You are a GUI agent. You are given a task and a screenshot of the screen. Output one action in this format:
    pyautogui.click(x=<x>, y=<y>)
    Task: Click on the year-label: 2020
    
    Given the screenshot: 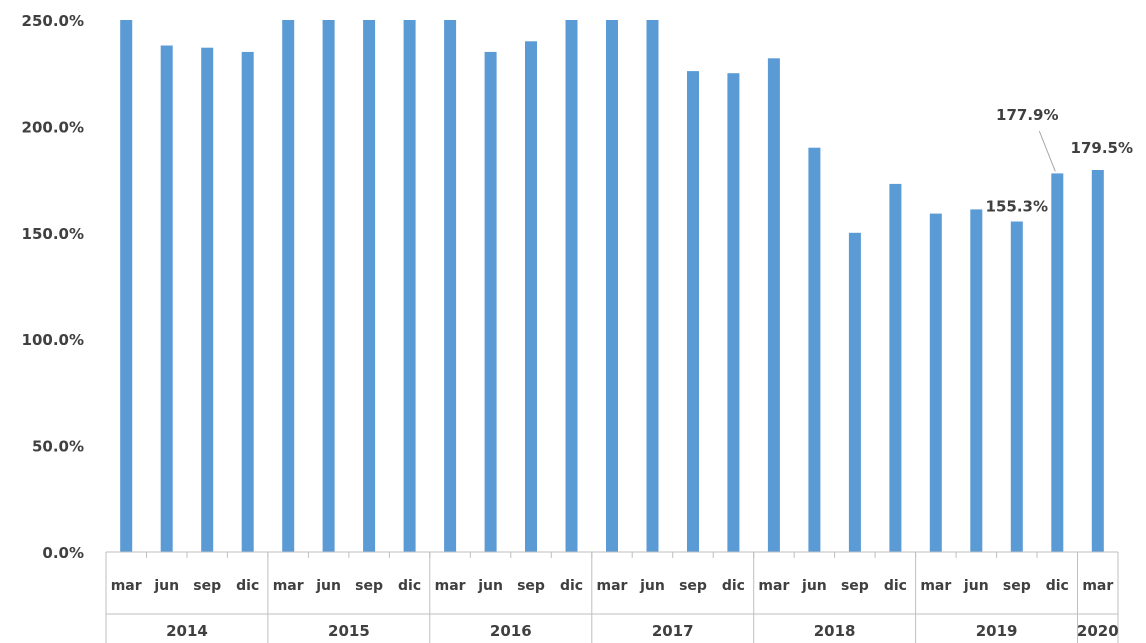 What is the action you would take?
    pyautogui.click(x=1098, y=631)
    